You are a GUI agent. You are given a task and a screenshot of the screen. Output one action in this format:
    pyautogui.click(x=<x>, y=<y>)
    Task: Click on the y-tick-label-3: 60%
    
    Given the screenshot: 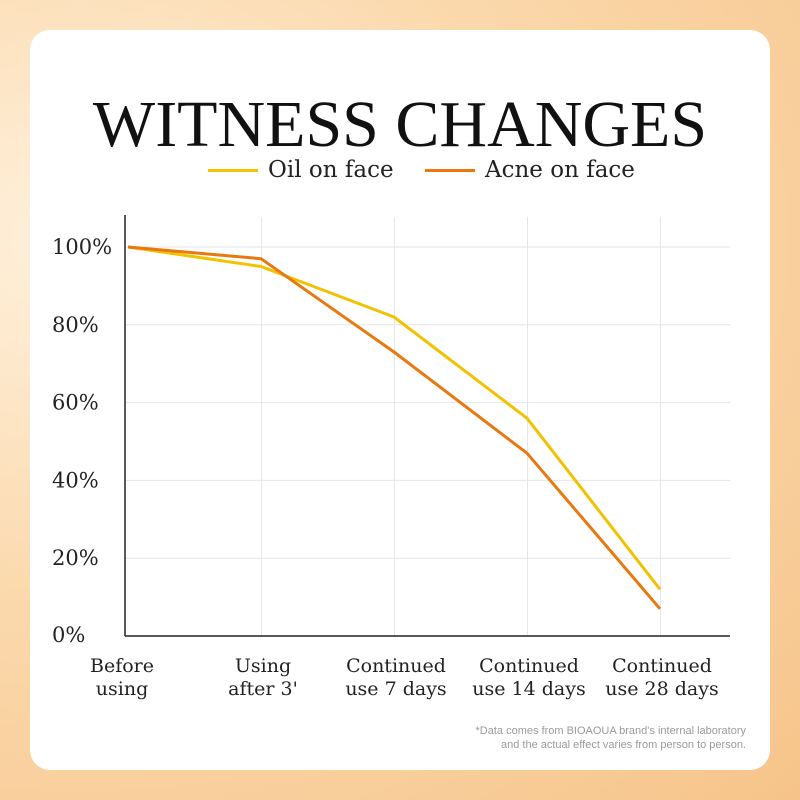 What is the action you would take?
    pyautogui.click(x=75, y=403)
    